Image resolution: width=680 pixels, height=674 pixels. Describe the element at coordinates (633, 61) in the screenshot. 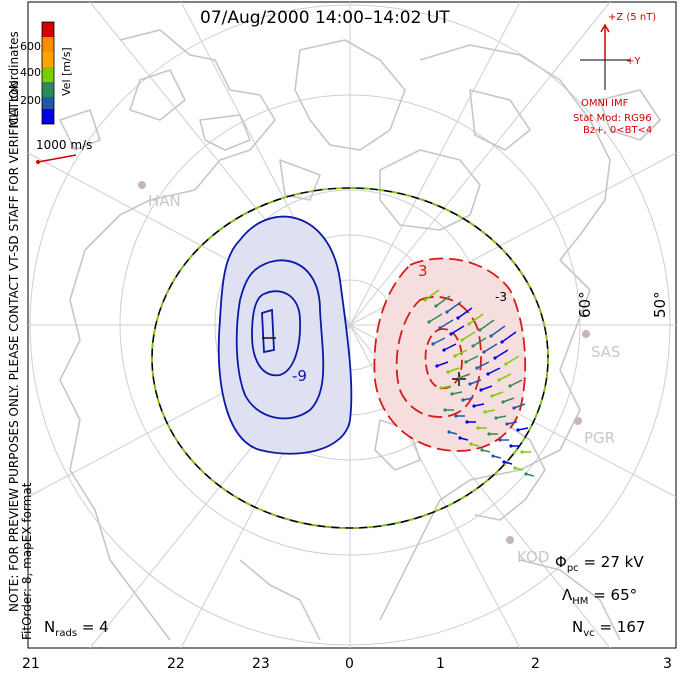

I see `imf-y-label: +Y` at that location.